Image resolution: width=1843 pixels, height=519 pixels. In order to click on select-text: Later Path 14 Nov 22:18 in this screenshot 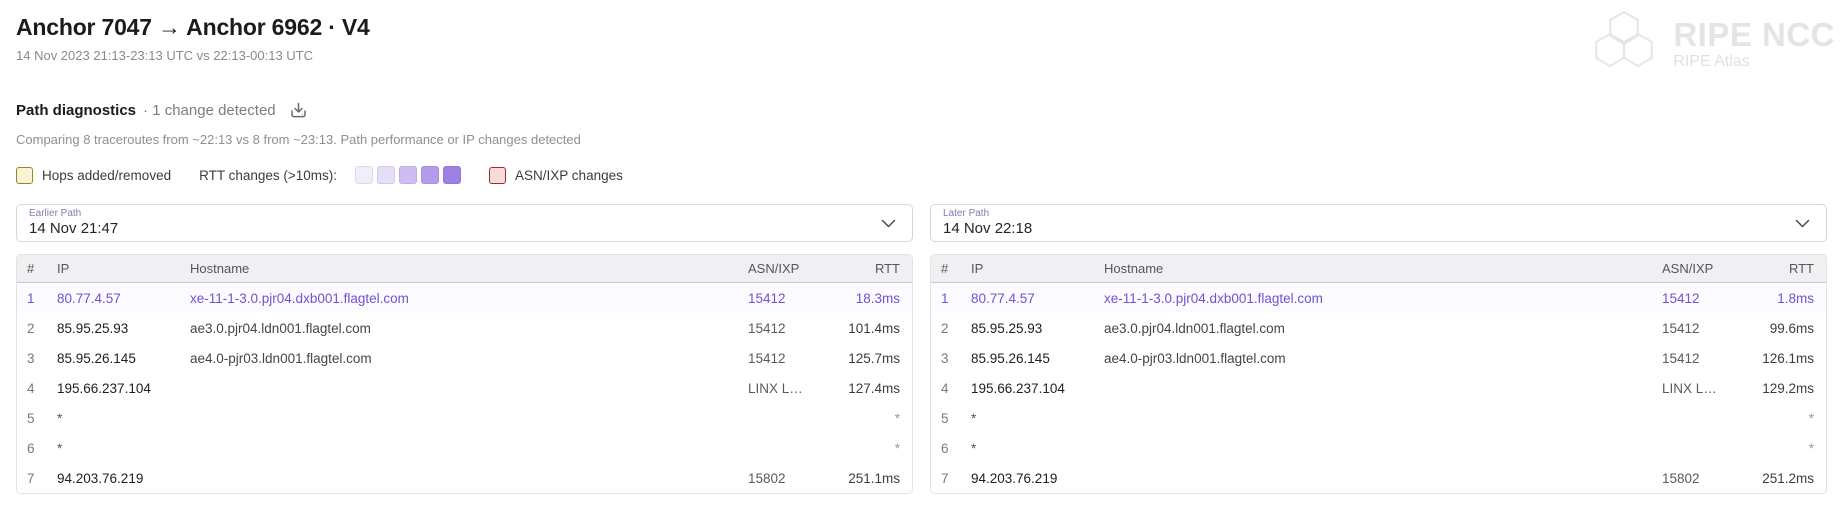, I will do `click(987, 223)`.